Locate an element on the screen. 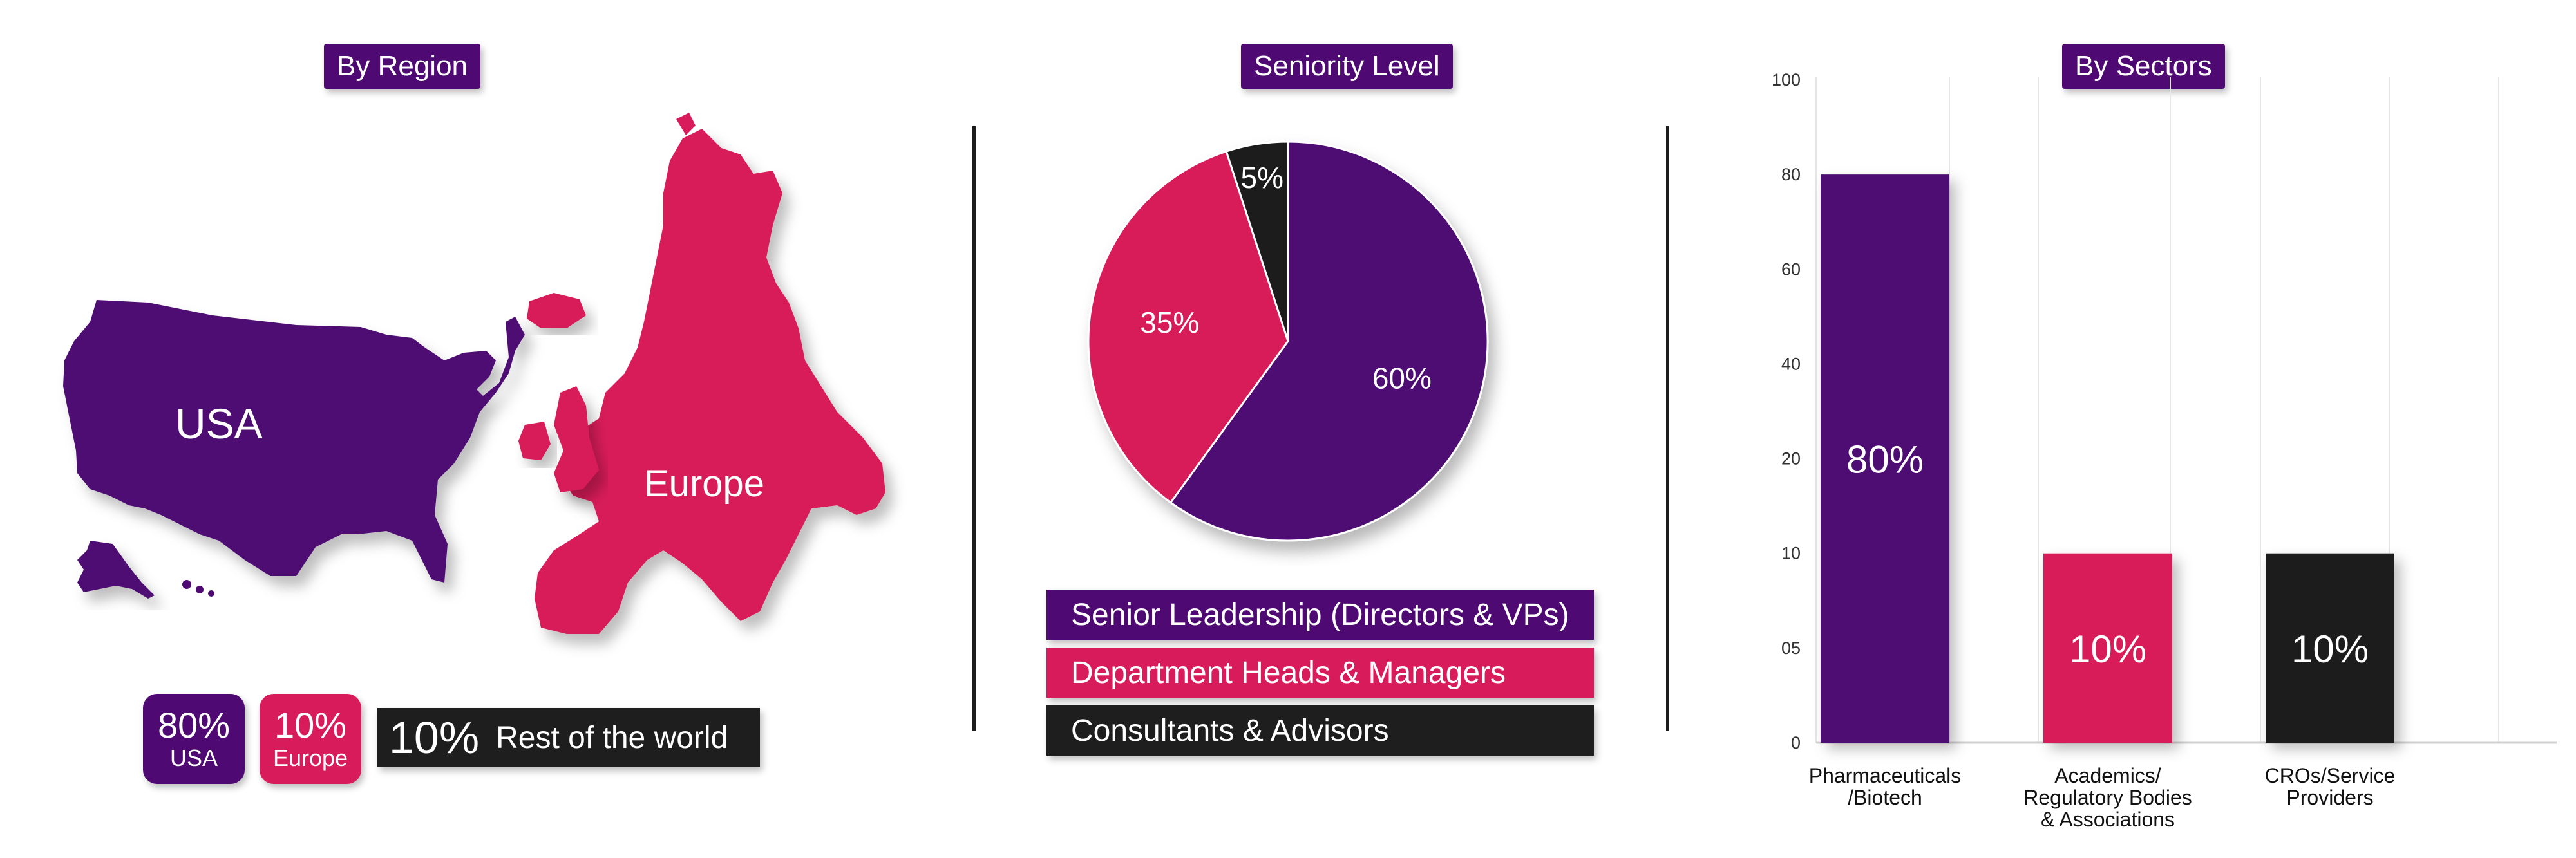 The height and width of the screenshot is (858, 2576). europe-stat-value: 10% is located at coordinates (310, 725).